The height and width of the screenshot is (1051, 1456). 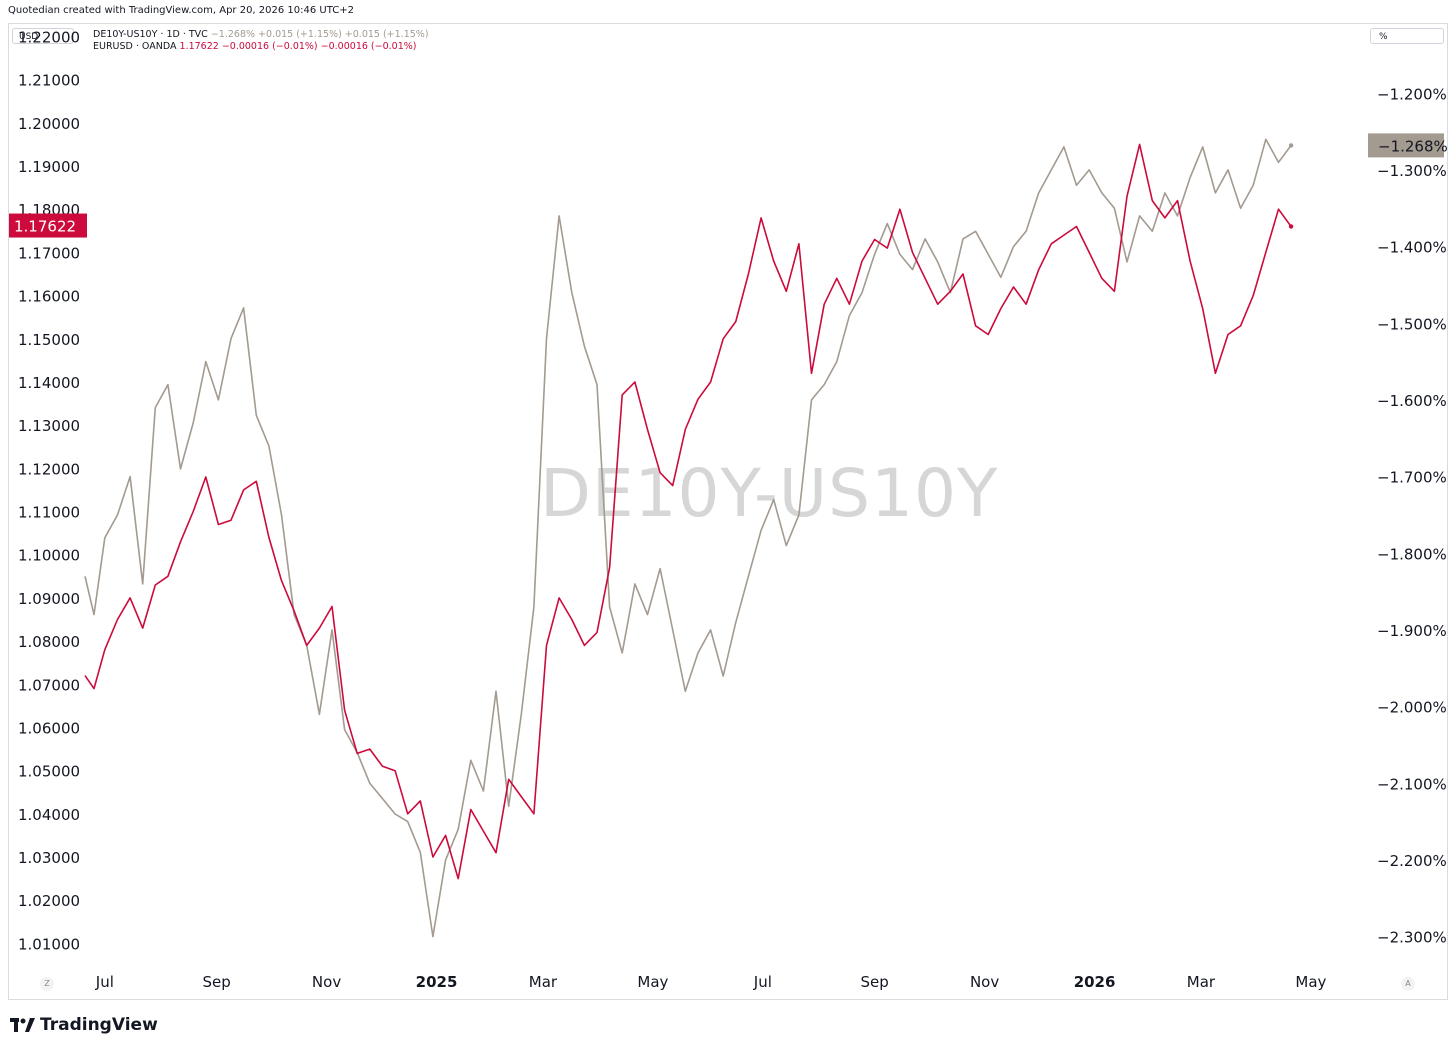 I want to click on eurusd-last-value-badge, so click(x=48, y=225).